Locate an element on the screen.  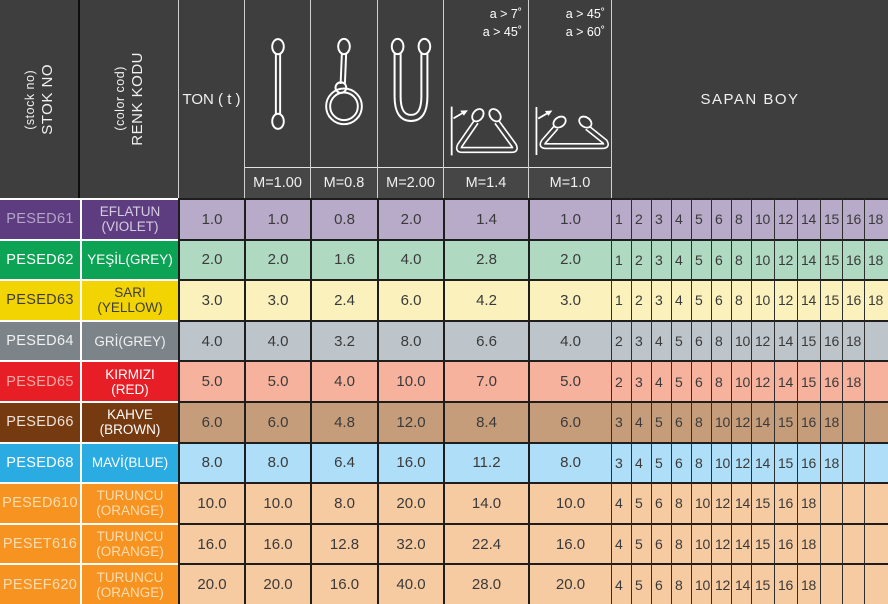
two-leg-sling-icon is located at coordinates (486, 131).